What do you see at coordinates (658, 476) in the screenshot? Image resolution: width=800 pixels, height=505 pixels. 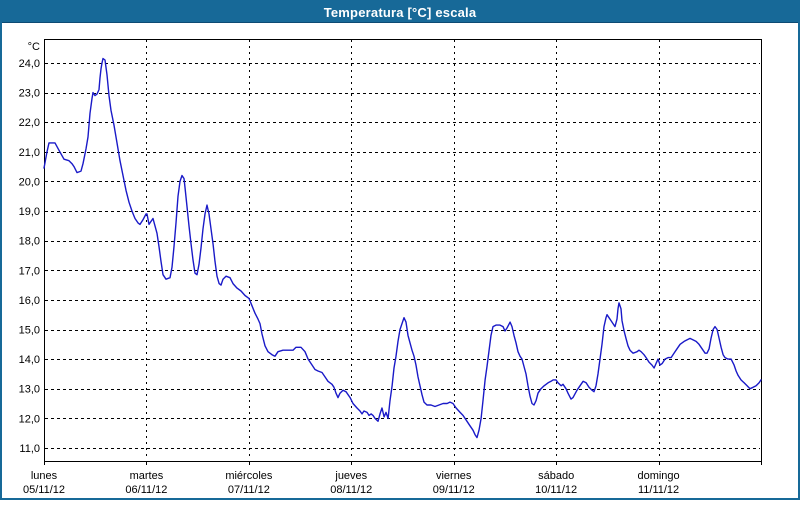 I see `x-tick-day-label: domingo` at bounding box center [658, 476].